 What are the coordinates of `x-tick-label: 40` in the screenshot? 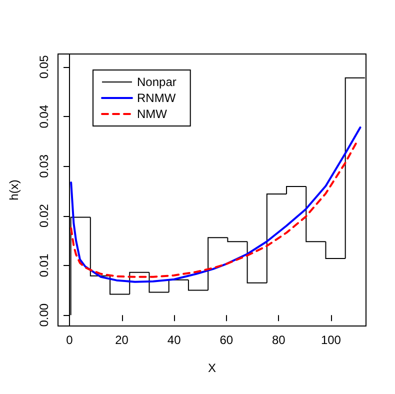 It's located at (174, 340).